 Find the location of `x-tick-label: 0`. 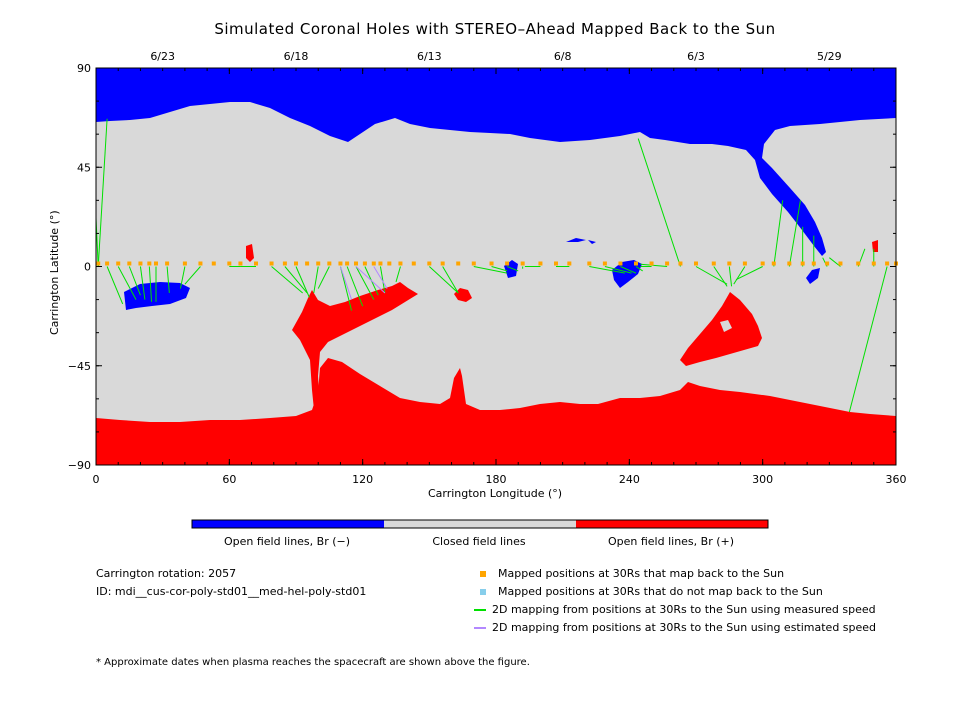

x-tick-label: 0 is located at coordinates (96, 479).